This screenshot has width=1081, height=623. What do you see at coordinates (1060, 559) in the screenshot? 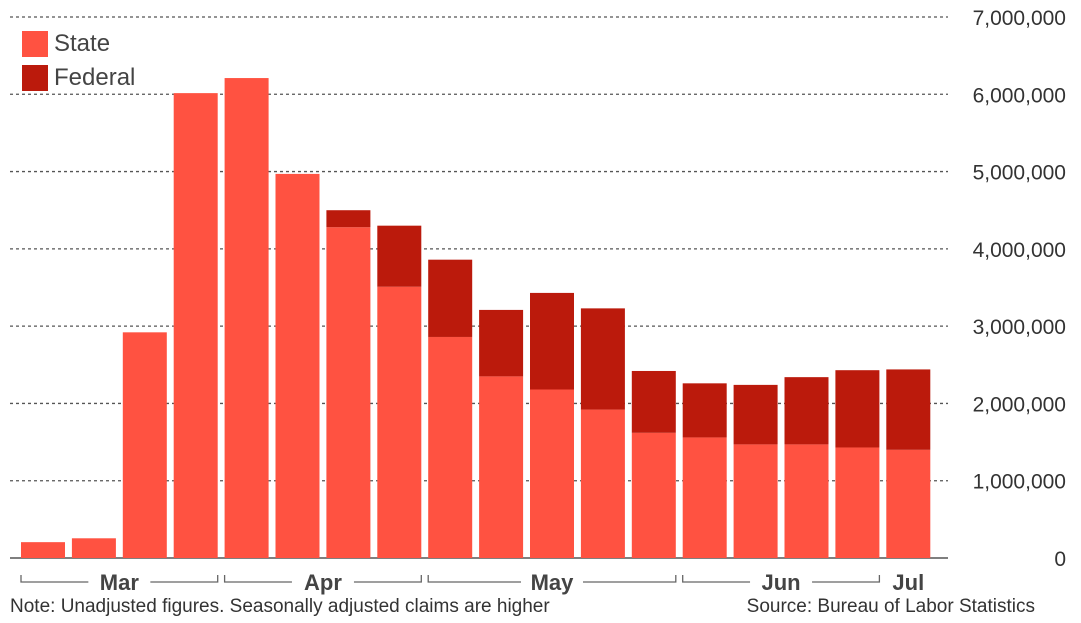
I see `y-tick-label: 0` at bounding box center [1060, 559].